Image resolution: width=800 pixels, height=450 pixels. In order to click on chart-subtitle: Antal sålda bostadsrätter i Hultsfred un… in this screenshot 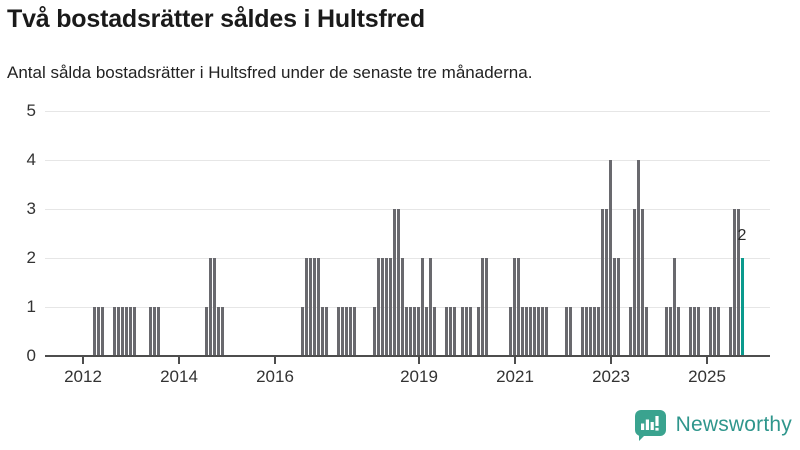, I will do `click(270, 72)`.